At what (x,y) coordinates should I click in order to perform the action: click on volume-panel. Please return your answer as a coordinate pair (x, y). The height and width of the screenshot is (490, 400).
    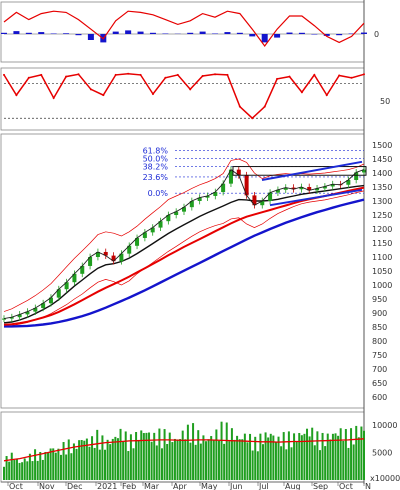
    Looking at the image, I should click on (184, 450).